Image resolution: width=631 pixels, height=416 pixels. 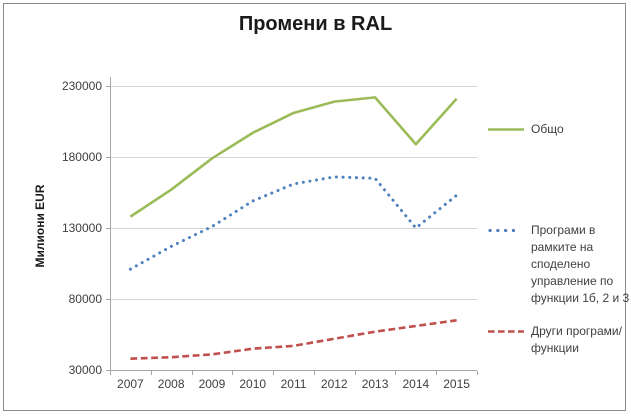 What do you see at coordinates (171, 384) in the screenshot?
I see `x-tick-label: 2008` at bounding box center [171, 384].